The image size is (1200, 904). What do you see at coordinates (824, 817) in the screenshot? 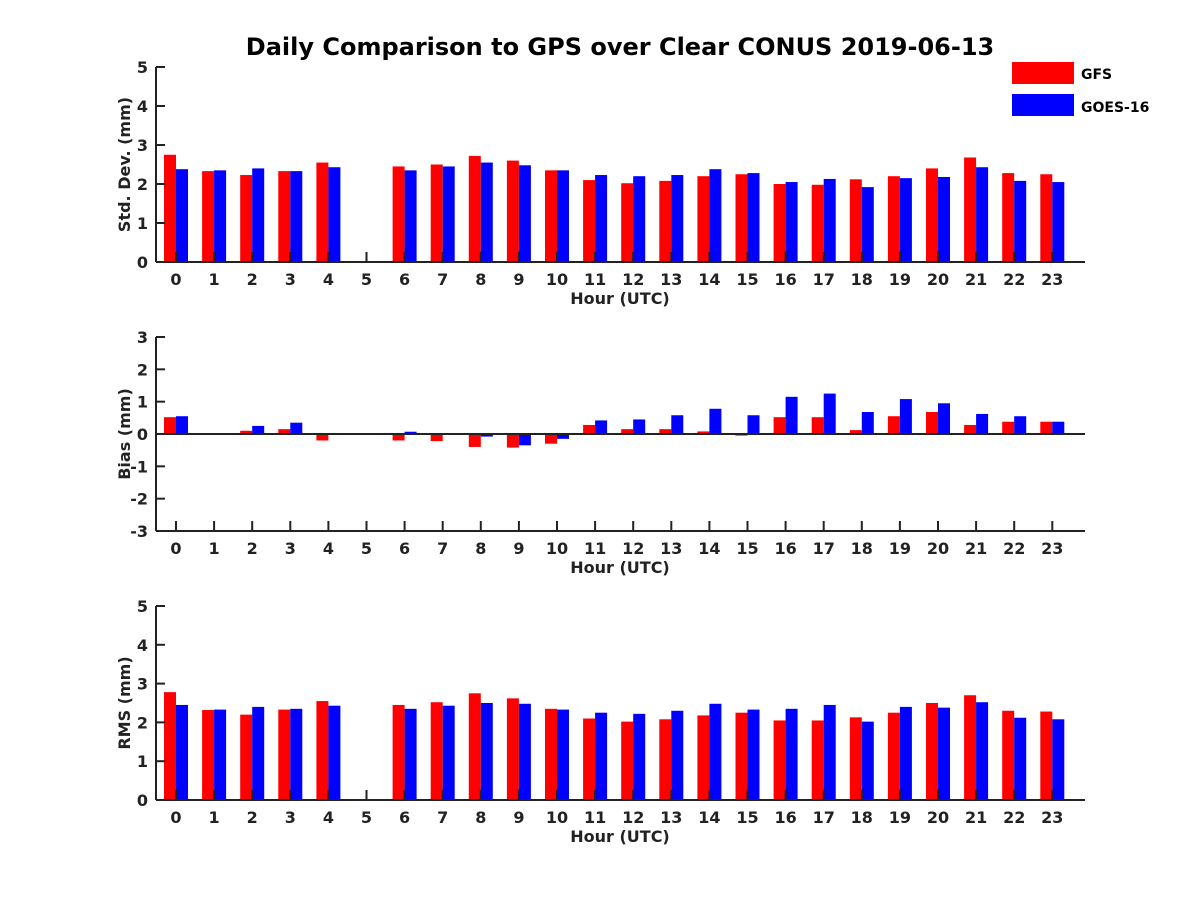
I see `x-tick-label-rms-17: 17` at bounding box center [824, 817].